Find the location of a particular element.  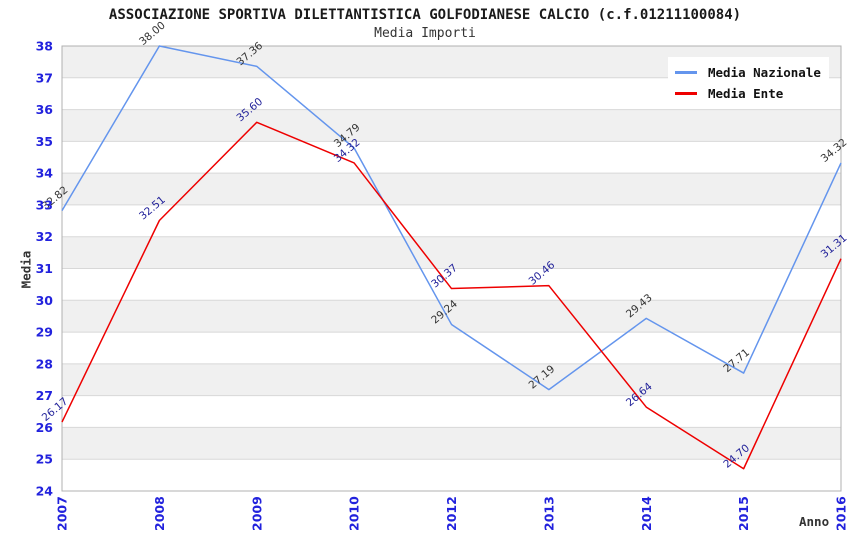

x-tick-label: 2008 is located at coordinates (159, 513).